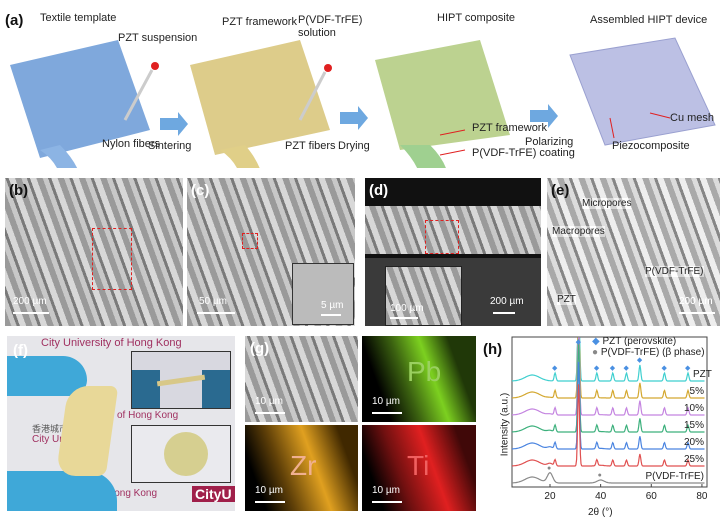 The image size is (723, 524). I want to click on glove-bottom, so click(62, 491).